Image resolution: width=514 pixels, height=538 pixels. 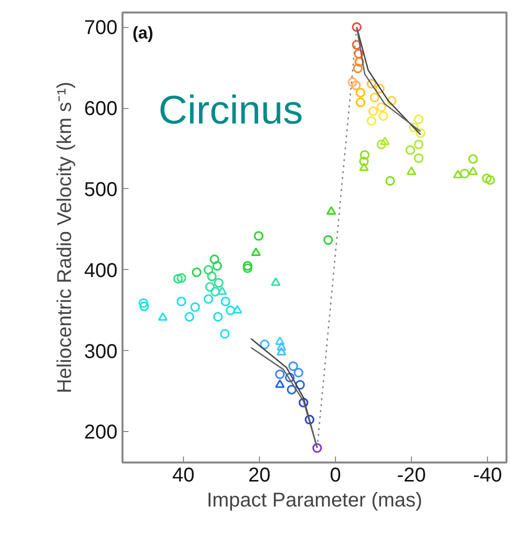 I want to click on x-tick-label: 0, so click(x=335, y=475).